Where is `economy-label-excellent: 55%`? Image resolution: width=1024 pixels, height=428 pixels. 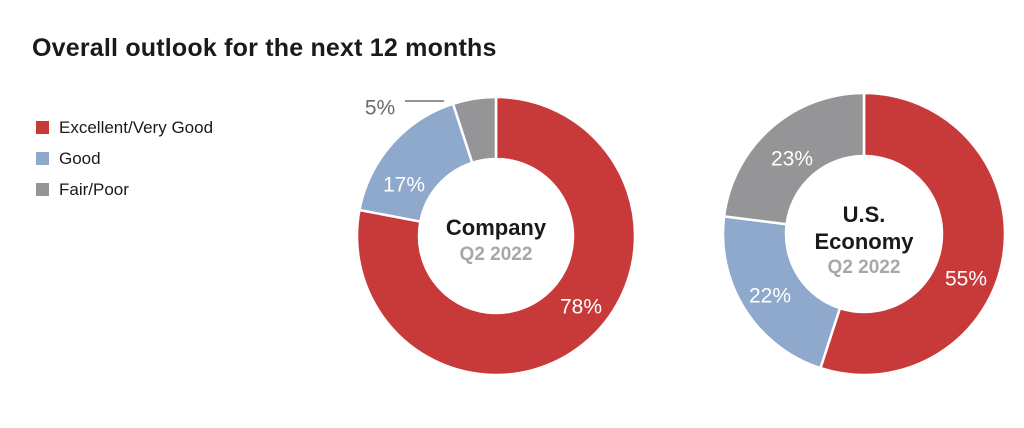 economy-label-excellent: 55% is located at coordinates (966, 279).